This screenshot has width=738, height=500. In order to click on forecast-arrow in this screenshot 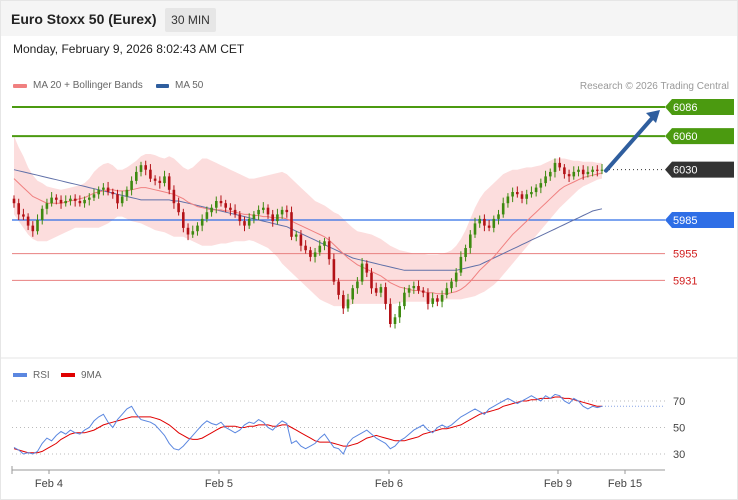, I will do `click(630, 143)`.